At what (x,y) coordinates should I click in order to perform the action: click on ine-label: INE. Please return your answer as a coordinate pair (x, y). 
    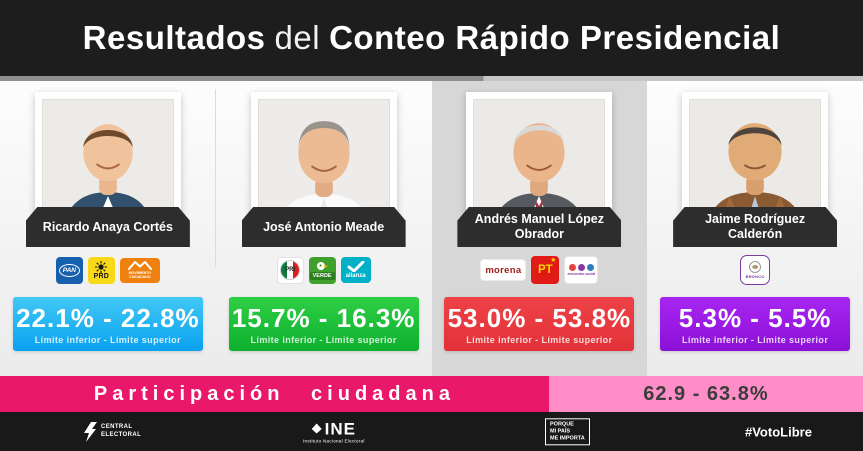
    Looking at the image, I should click on (340, 428).